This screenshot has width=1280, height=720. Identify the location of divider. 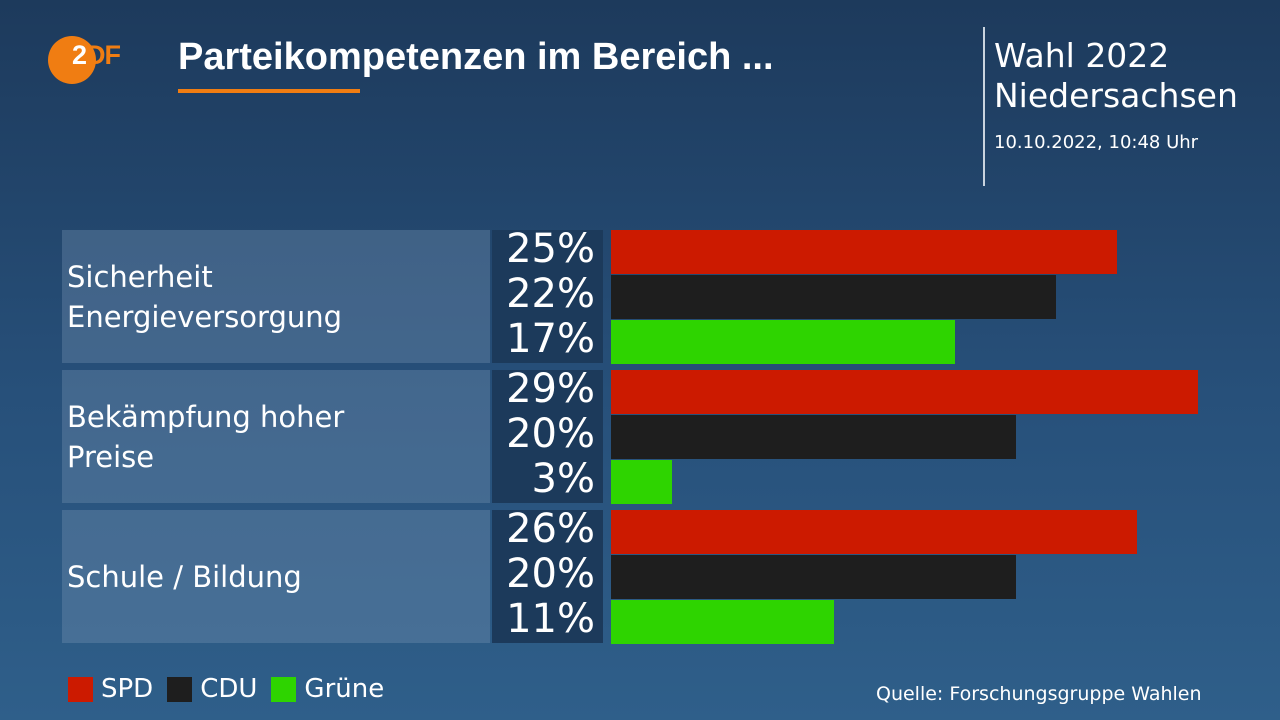
(984, 106).